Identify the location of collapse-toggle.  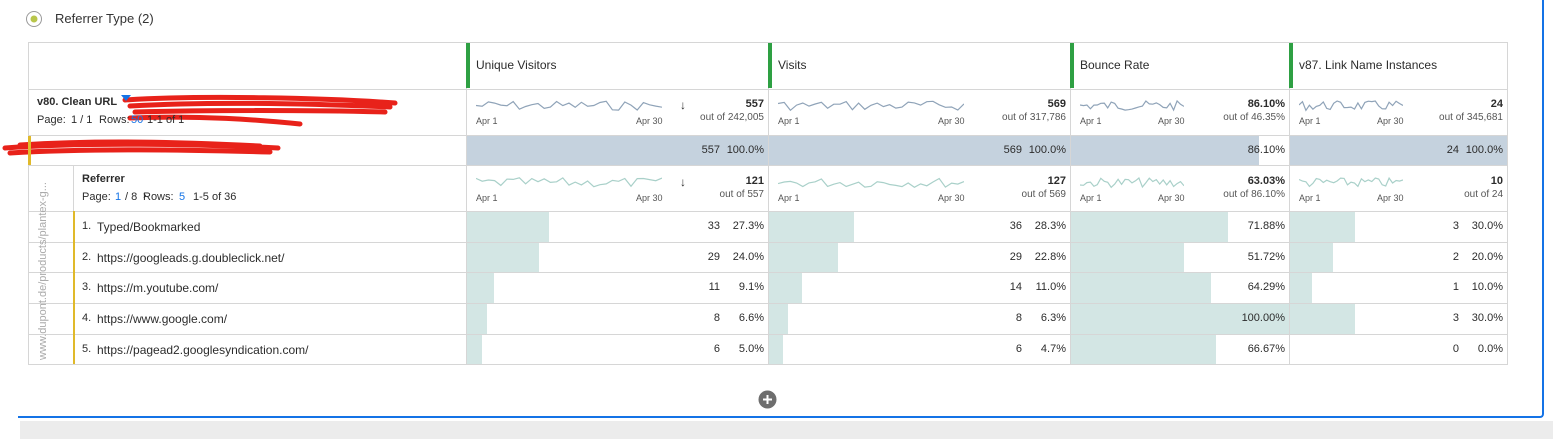
(34, 19).